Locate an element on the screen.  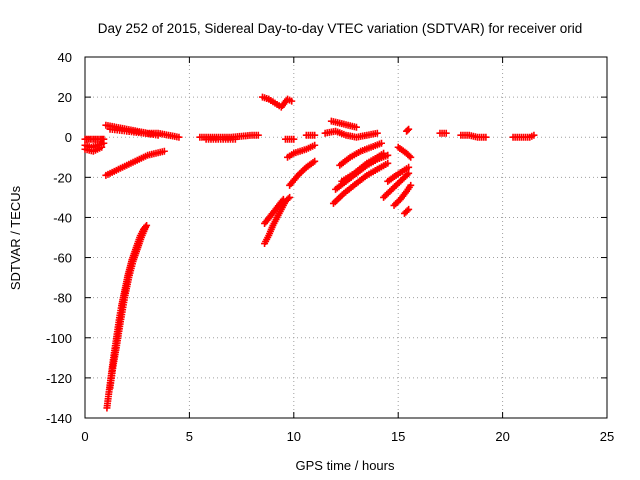
x-tick-label: 0 is located at coordinates (84, 436).